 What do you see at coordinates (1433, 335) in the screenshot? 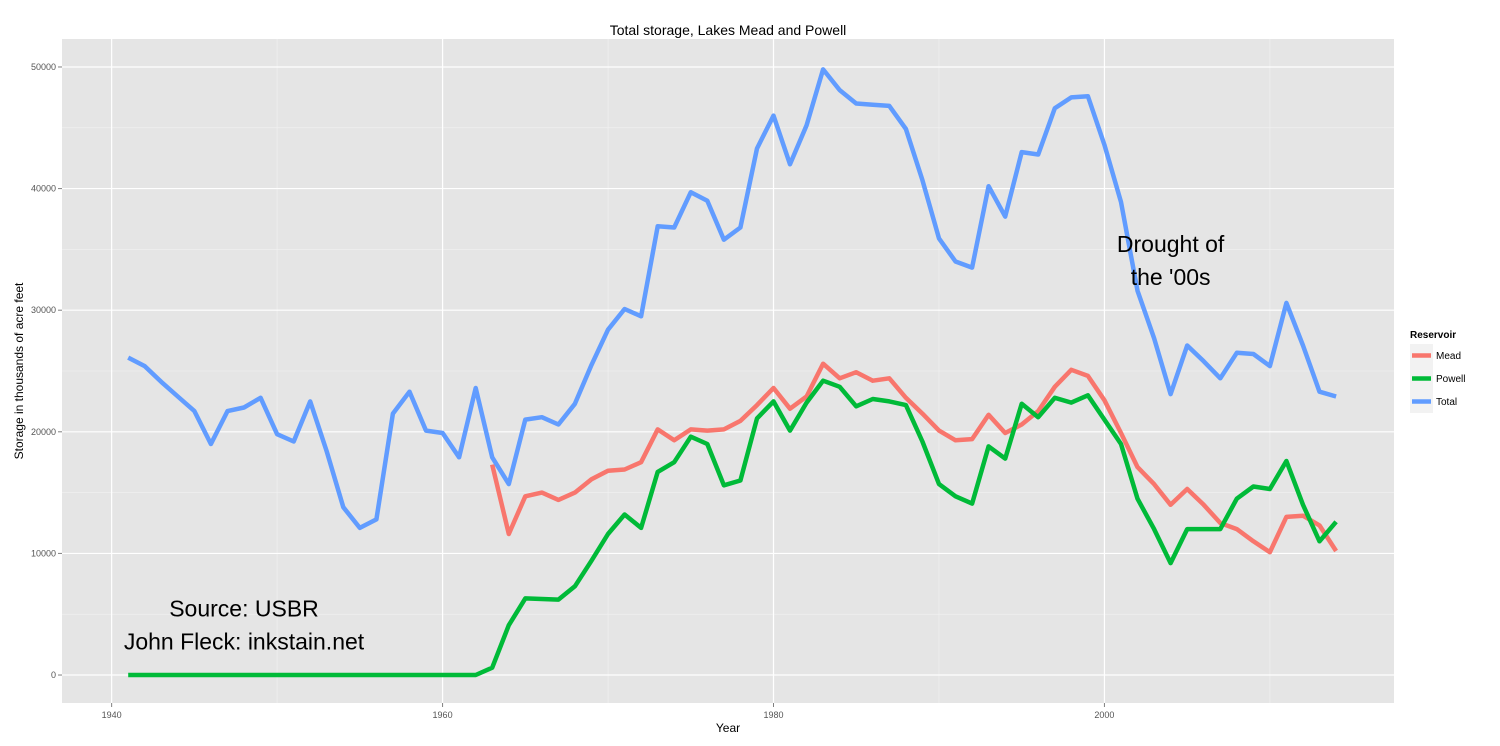
I see `legend-title: Reservoir` at bounding box center [1433, 335].